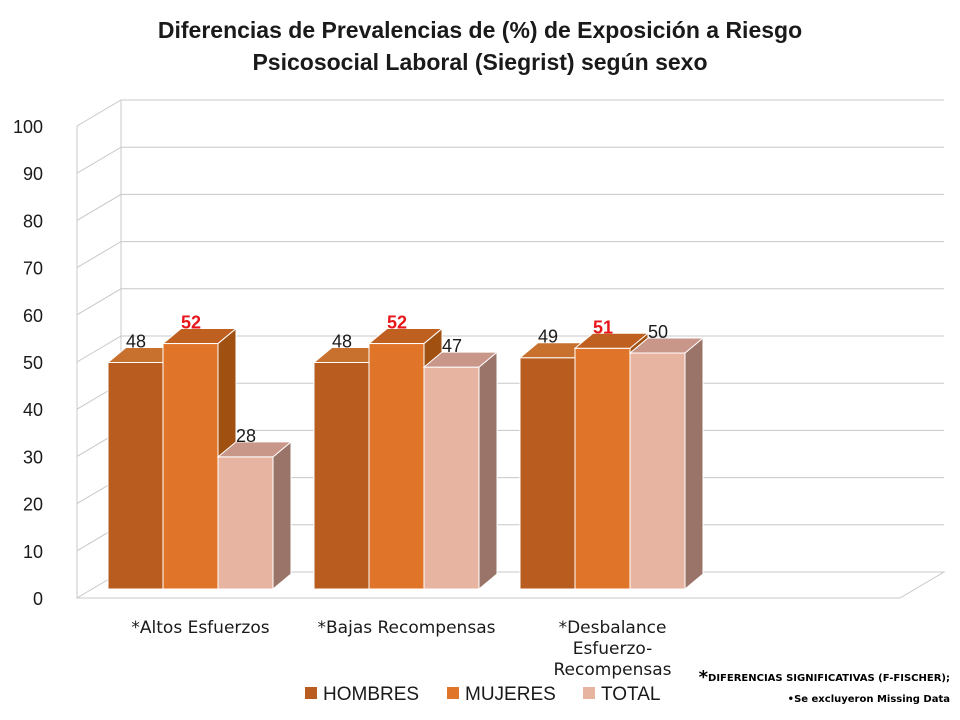 This screenshot has width=960, height=720. What do you see at coordinates (868, 699) in the screenshot?
I see `missing-data-note: •Se excluyeron Missing Data` at bounding box center [868, 699].